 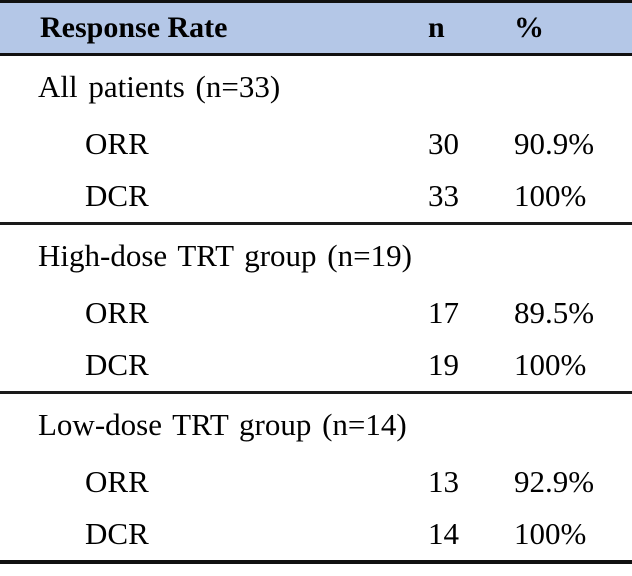 I want to click on row-n-value: 13, so click(x=443, y=481).